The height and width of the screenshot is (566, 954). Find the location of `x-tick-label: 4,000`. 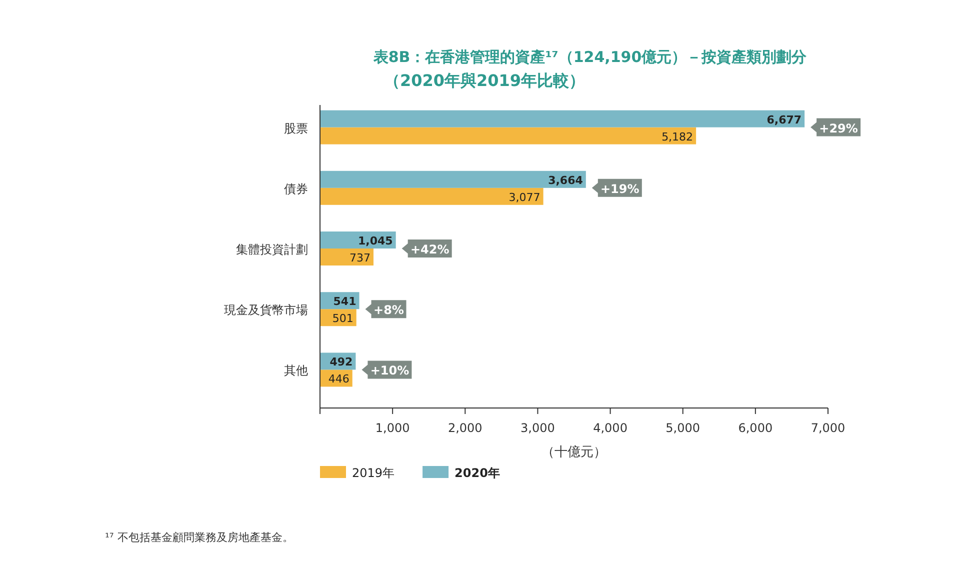

x-tick-label: 4,000 is located at coordinates (610, 428).